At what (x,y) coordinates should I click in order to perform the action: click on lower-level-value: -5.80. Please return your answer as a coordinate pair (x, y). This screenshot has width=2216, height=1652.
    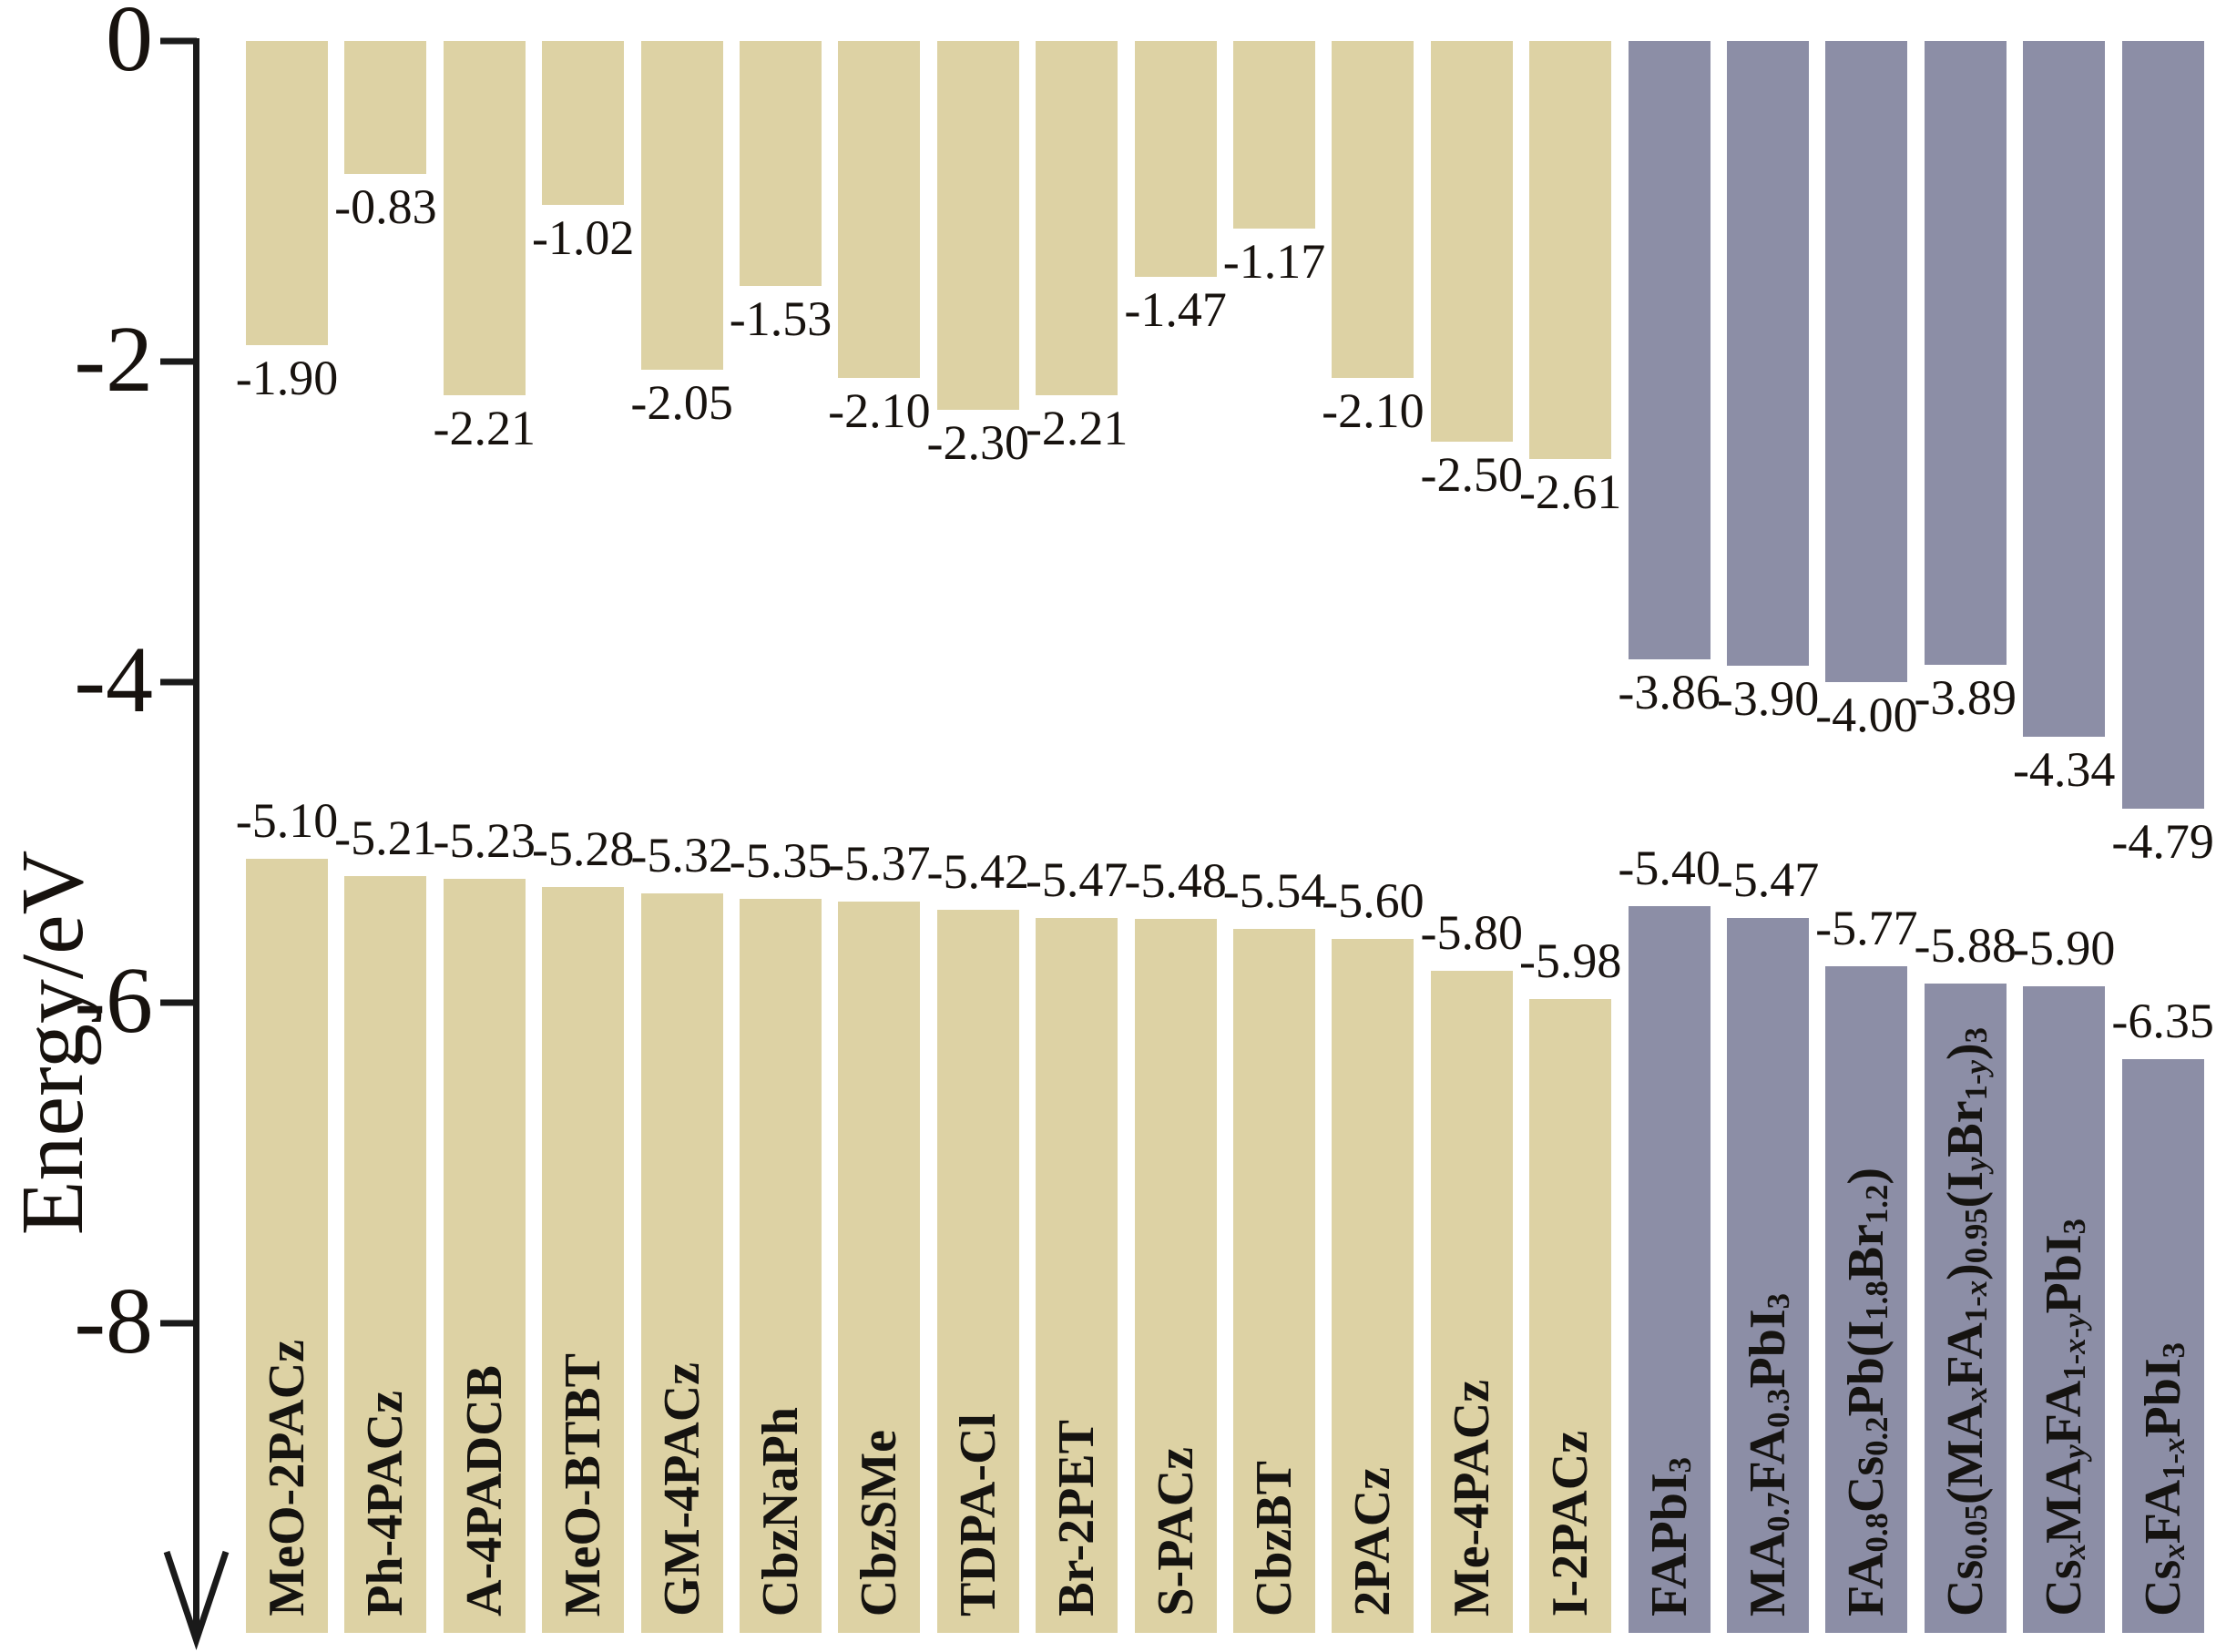
    Looking at the image, I should click on (1472, 932).